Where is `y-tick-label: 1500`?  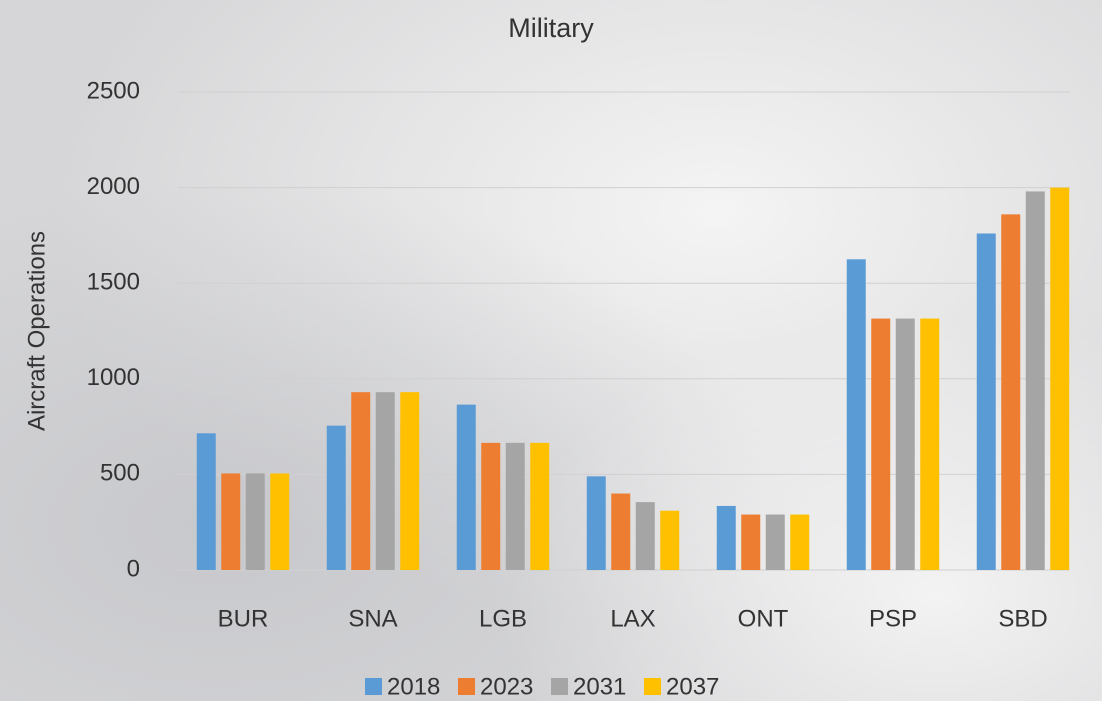
y-tick-label: 1500 is located at coordinates (113, 282).